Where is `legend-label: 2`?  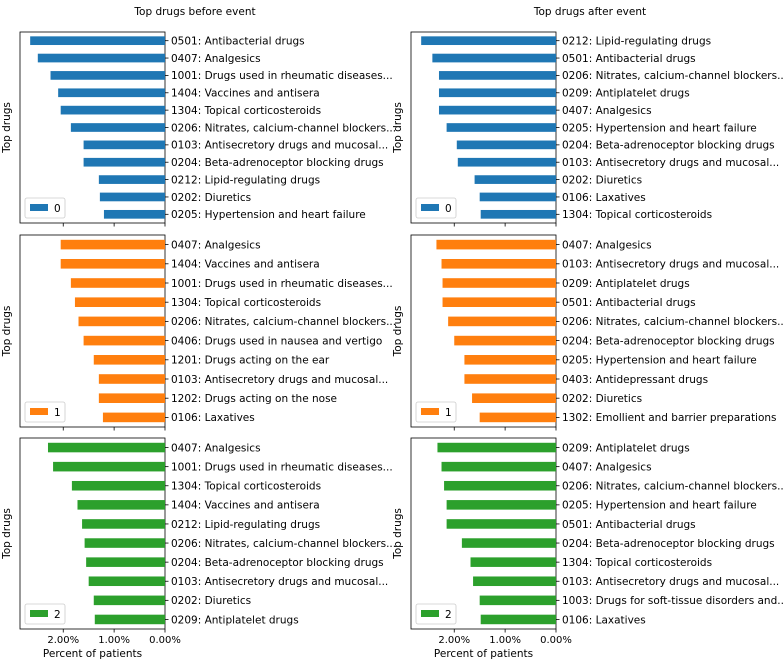
legend-label: 2 is located at coordinates (448, 615).